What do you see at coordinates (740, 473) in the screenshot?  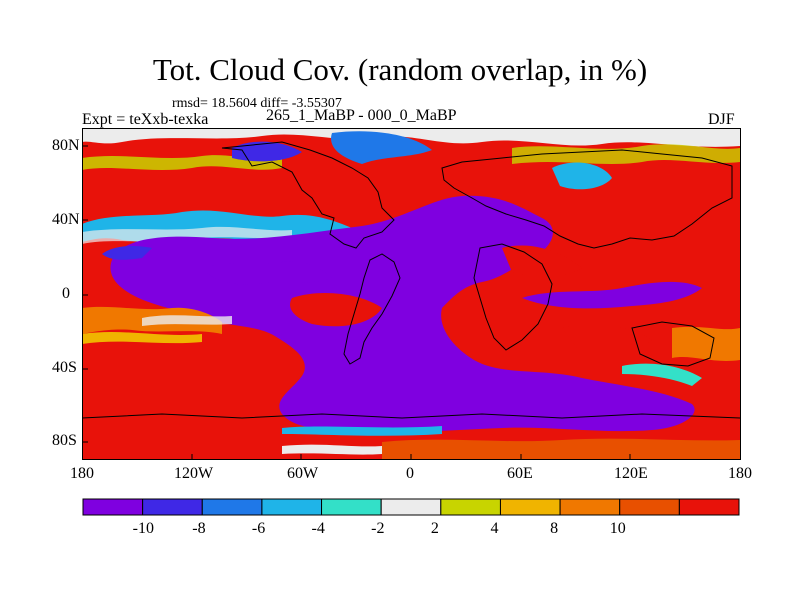 I see `lon-label-180e: 180` at bounding box center [740, 473].